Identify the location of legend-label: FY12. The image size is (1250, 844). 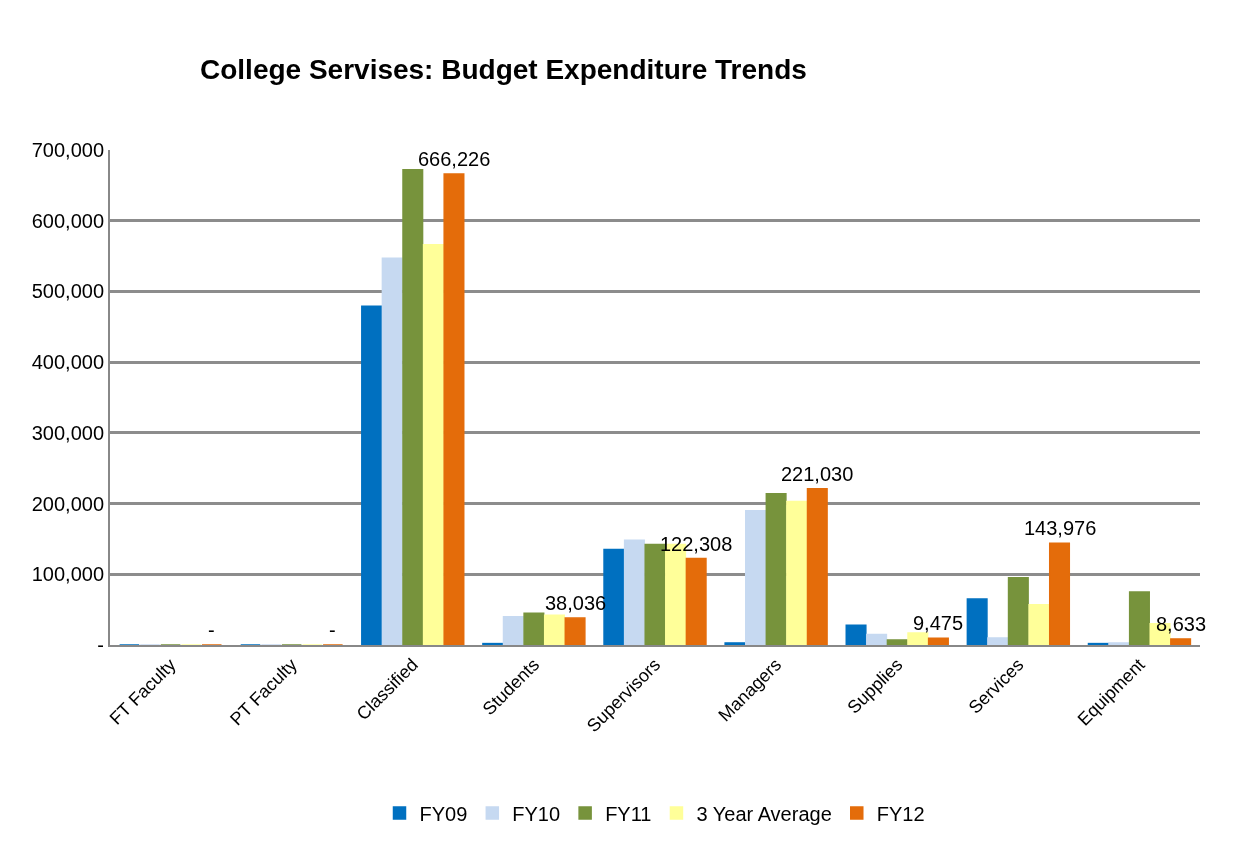
(900, 813).